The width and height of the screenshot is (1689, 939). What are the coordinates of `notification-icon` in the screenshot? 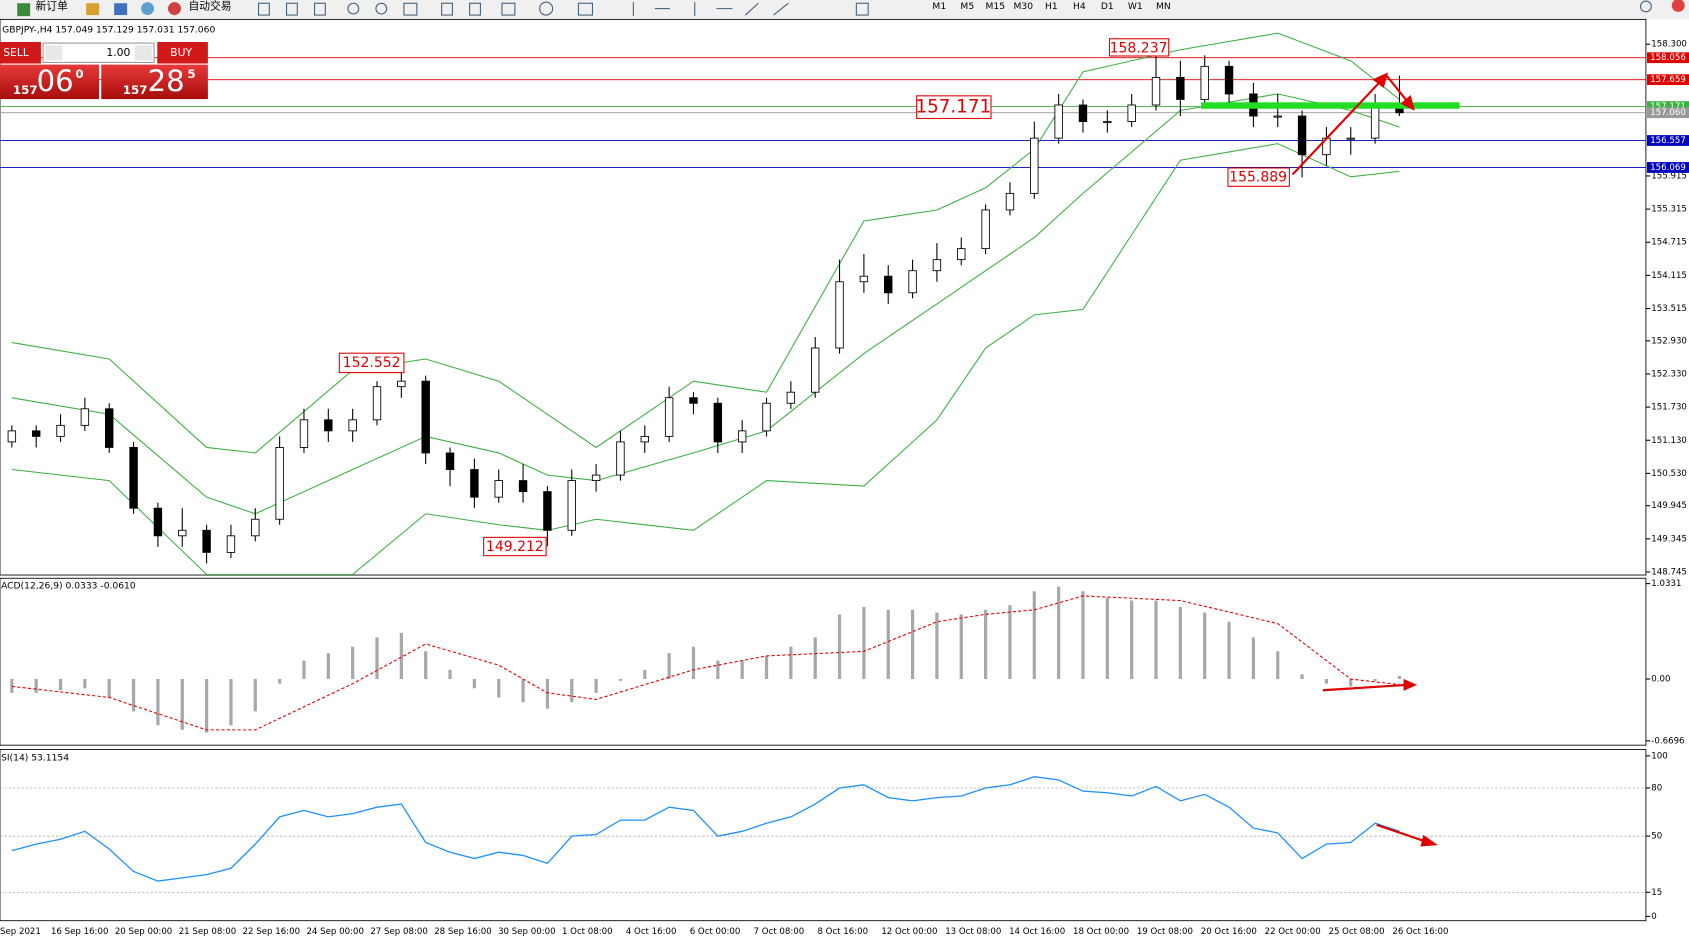 It's located at (1678, 6).